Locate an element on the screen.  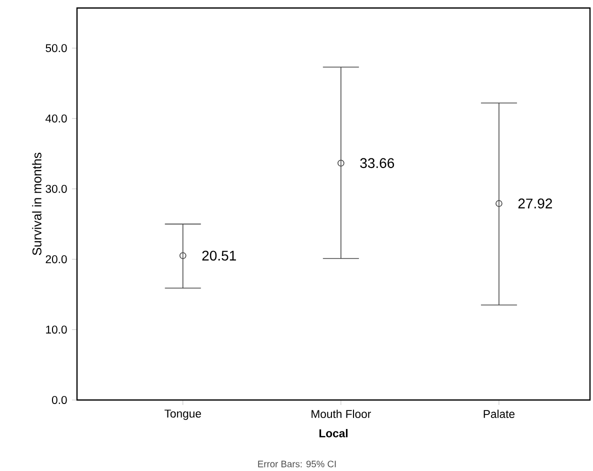
x-axis-title: Local is located at coordinates (333, 433).